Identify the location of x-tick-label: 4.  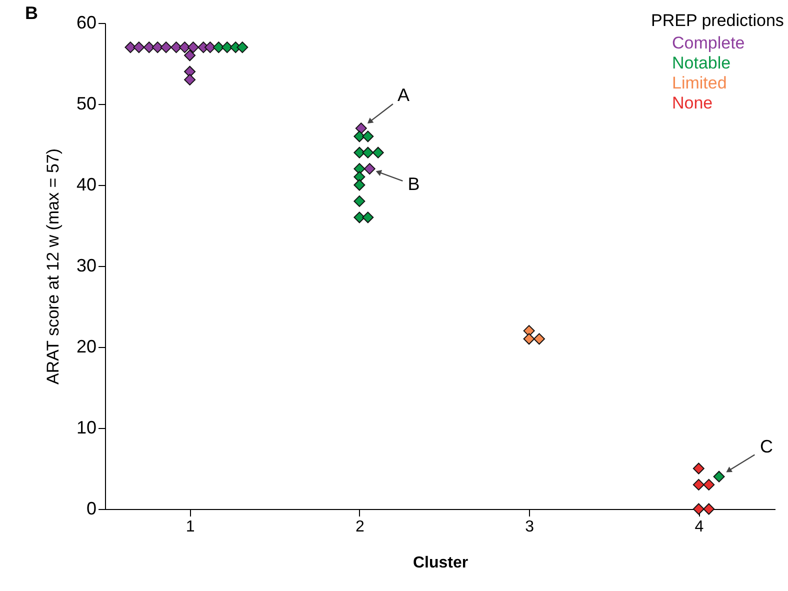
(699, 527).